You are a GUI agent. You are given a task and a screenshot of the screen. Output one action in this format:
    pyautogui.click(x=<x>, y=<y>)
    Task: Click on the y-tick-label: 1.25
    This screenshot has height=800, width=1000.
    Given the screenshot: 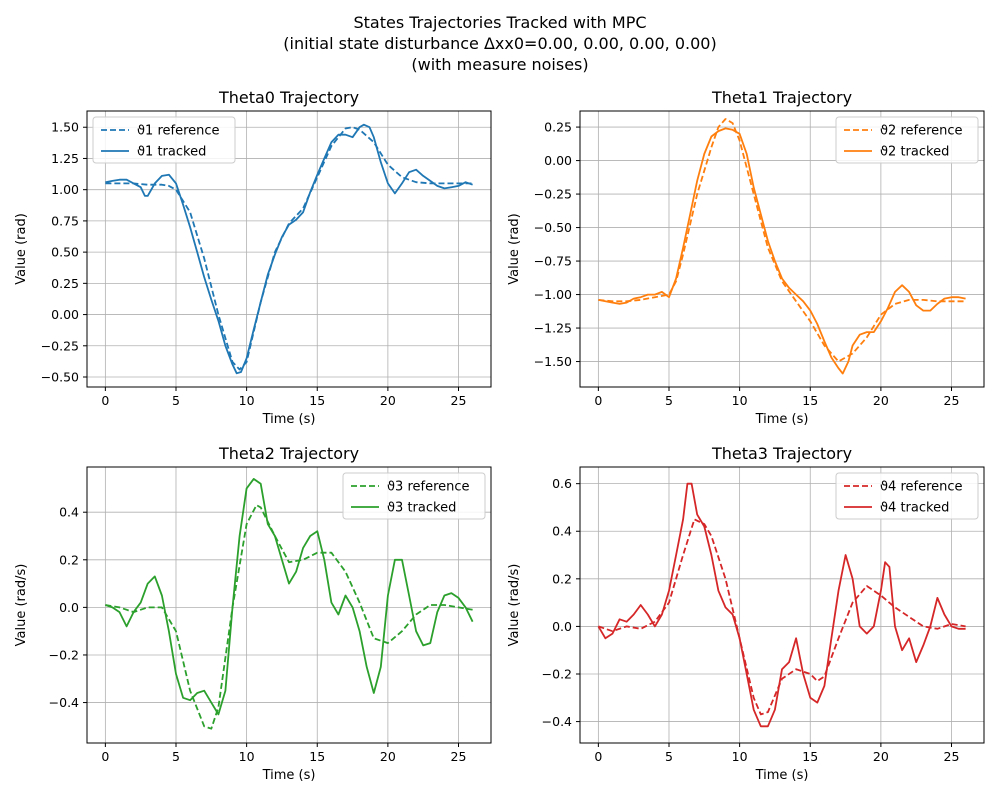 What is the action you would take?
    pyautogui.click(x=65, y=158)
    